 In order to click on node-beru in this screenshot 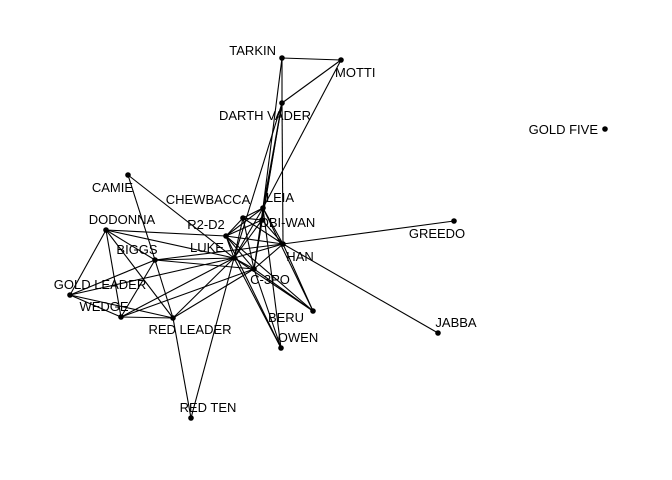, I will do `click(313, 311)`.